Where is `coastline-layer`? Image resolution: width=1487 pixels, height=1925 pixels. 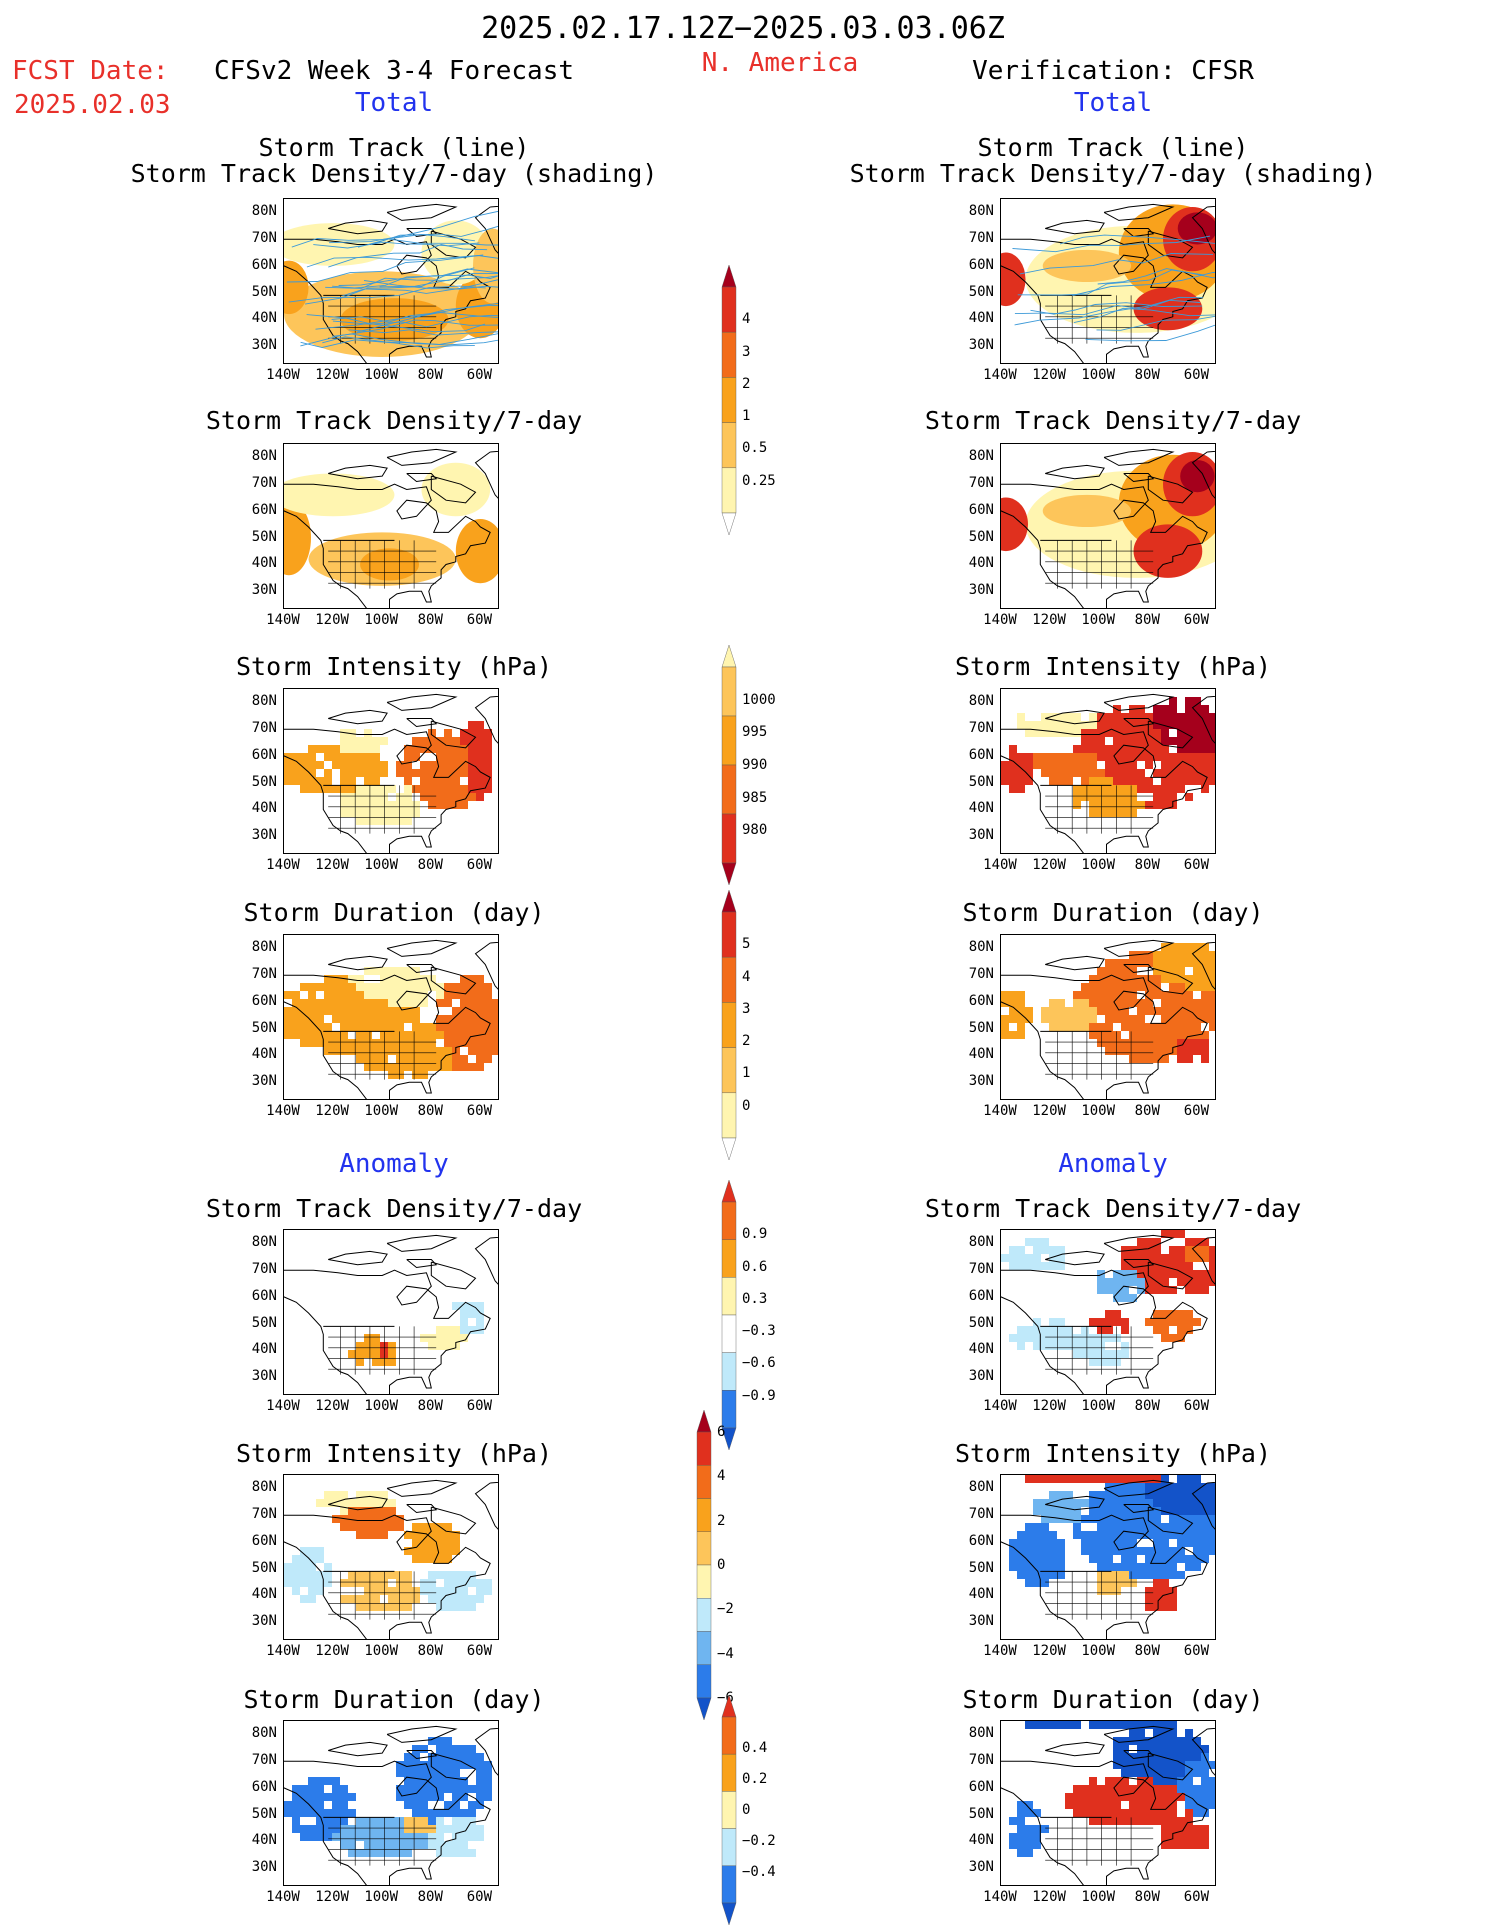
coastline-layer is located at coordinates (1108, 1805).